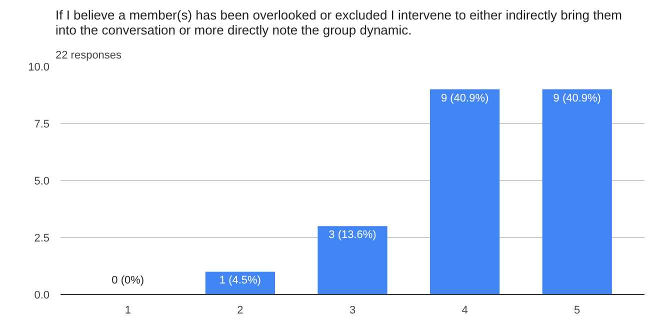 The height and width of the screenshot is (334, 656). What do you see at coordinates (352, 310) in the screenshot?
I see `x-tick-label: 3` at bounding box center [352, 310].